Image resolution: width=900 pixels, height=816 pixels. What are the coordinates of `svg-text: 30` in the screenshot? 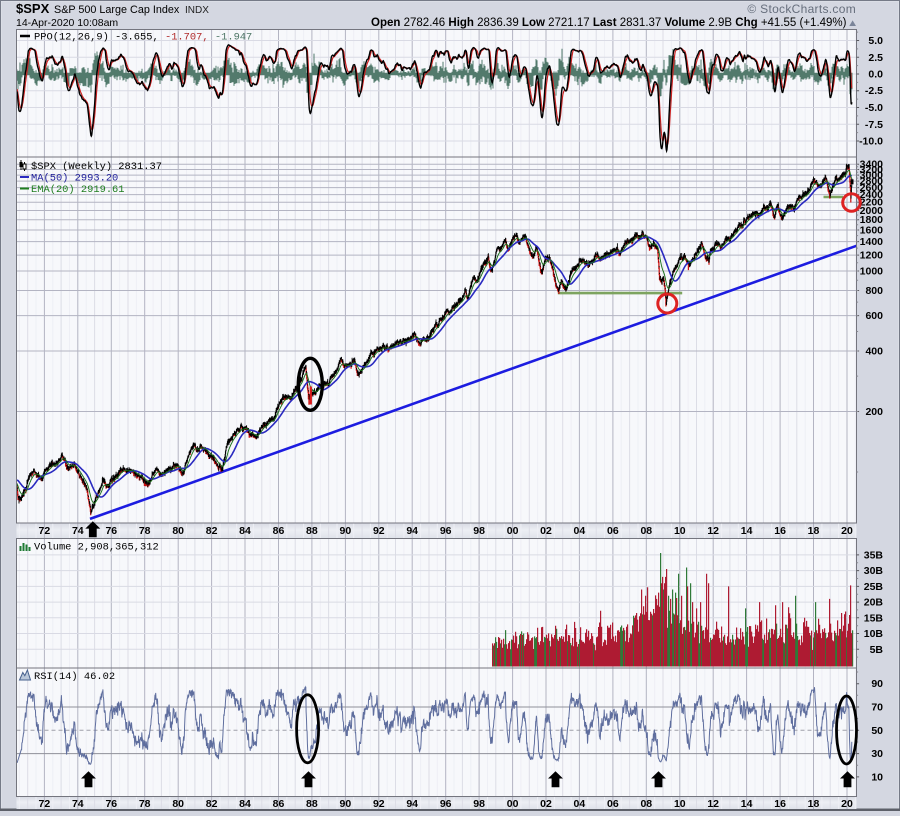 It's located at (877, 754).